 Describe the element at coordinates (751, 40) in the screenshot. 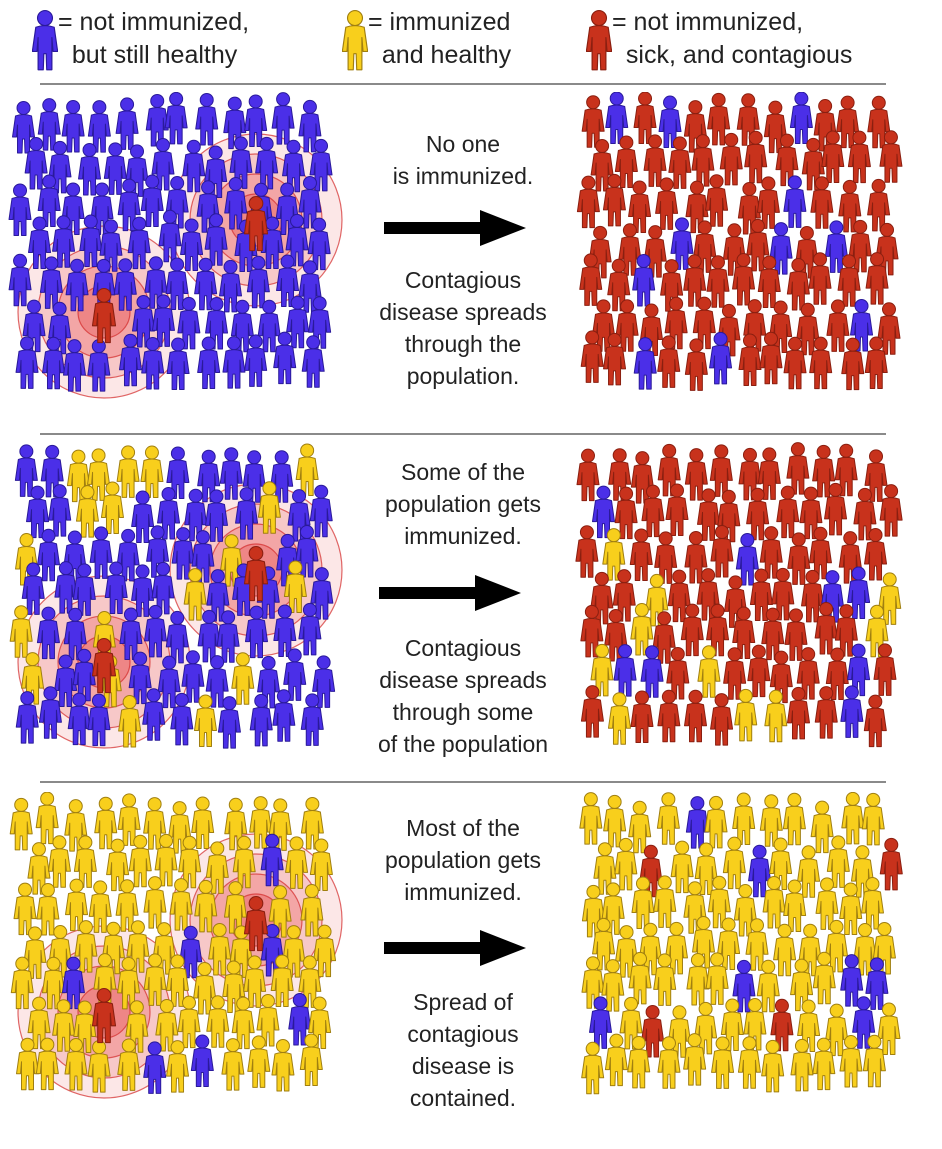

I see `legend-sick-contagious: = not immunized, sick, and contagious` at that location.